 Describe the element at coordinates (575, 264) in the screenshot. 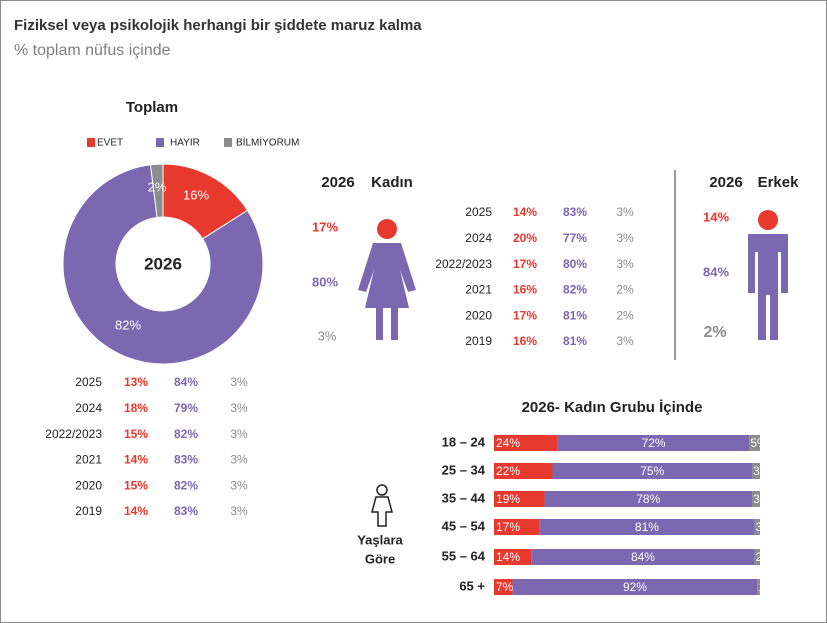

I see `table-value: 80%` at that location.